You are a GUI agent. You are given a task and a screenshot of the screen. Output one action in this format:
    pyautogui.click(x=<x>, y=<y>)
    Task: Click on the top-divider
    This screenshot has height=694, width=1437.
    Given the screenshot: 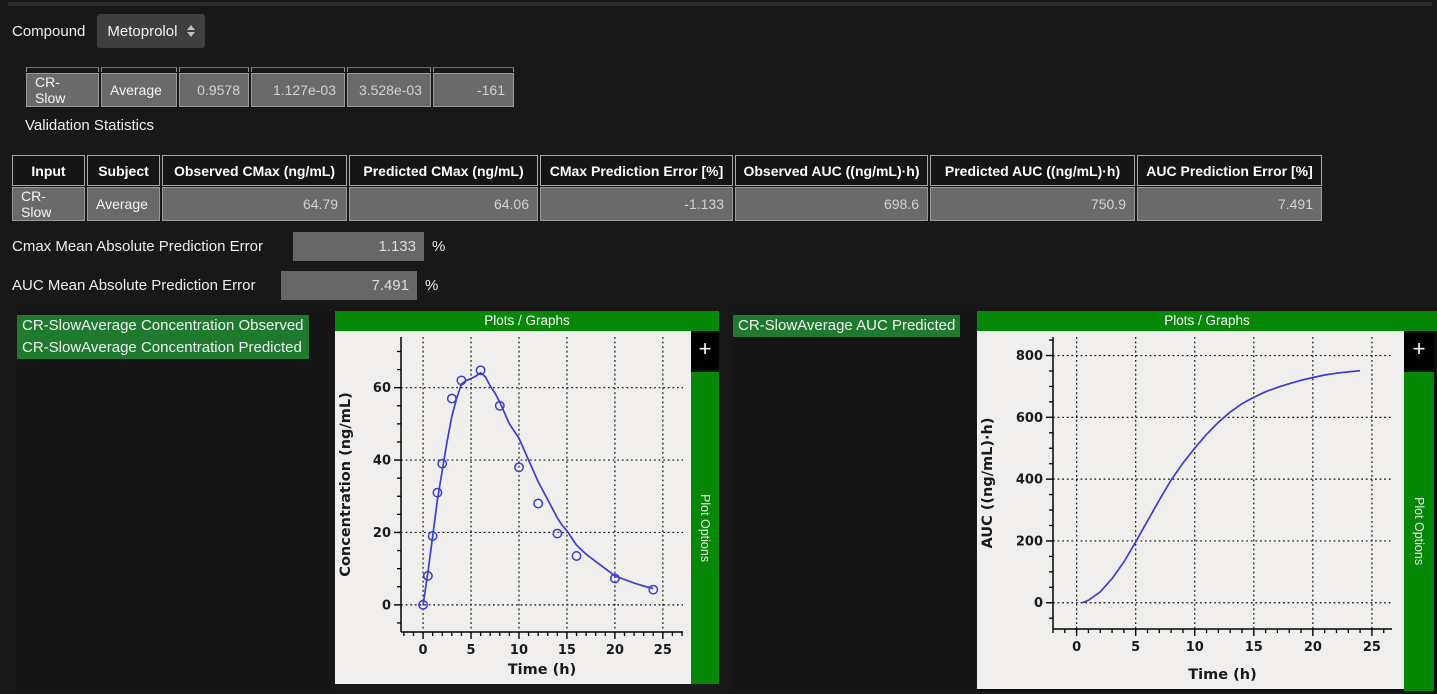 What is the action you would take?
    pyautogui.click(x=720, y=4)
    